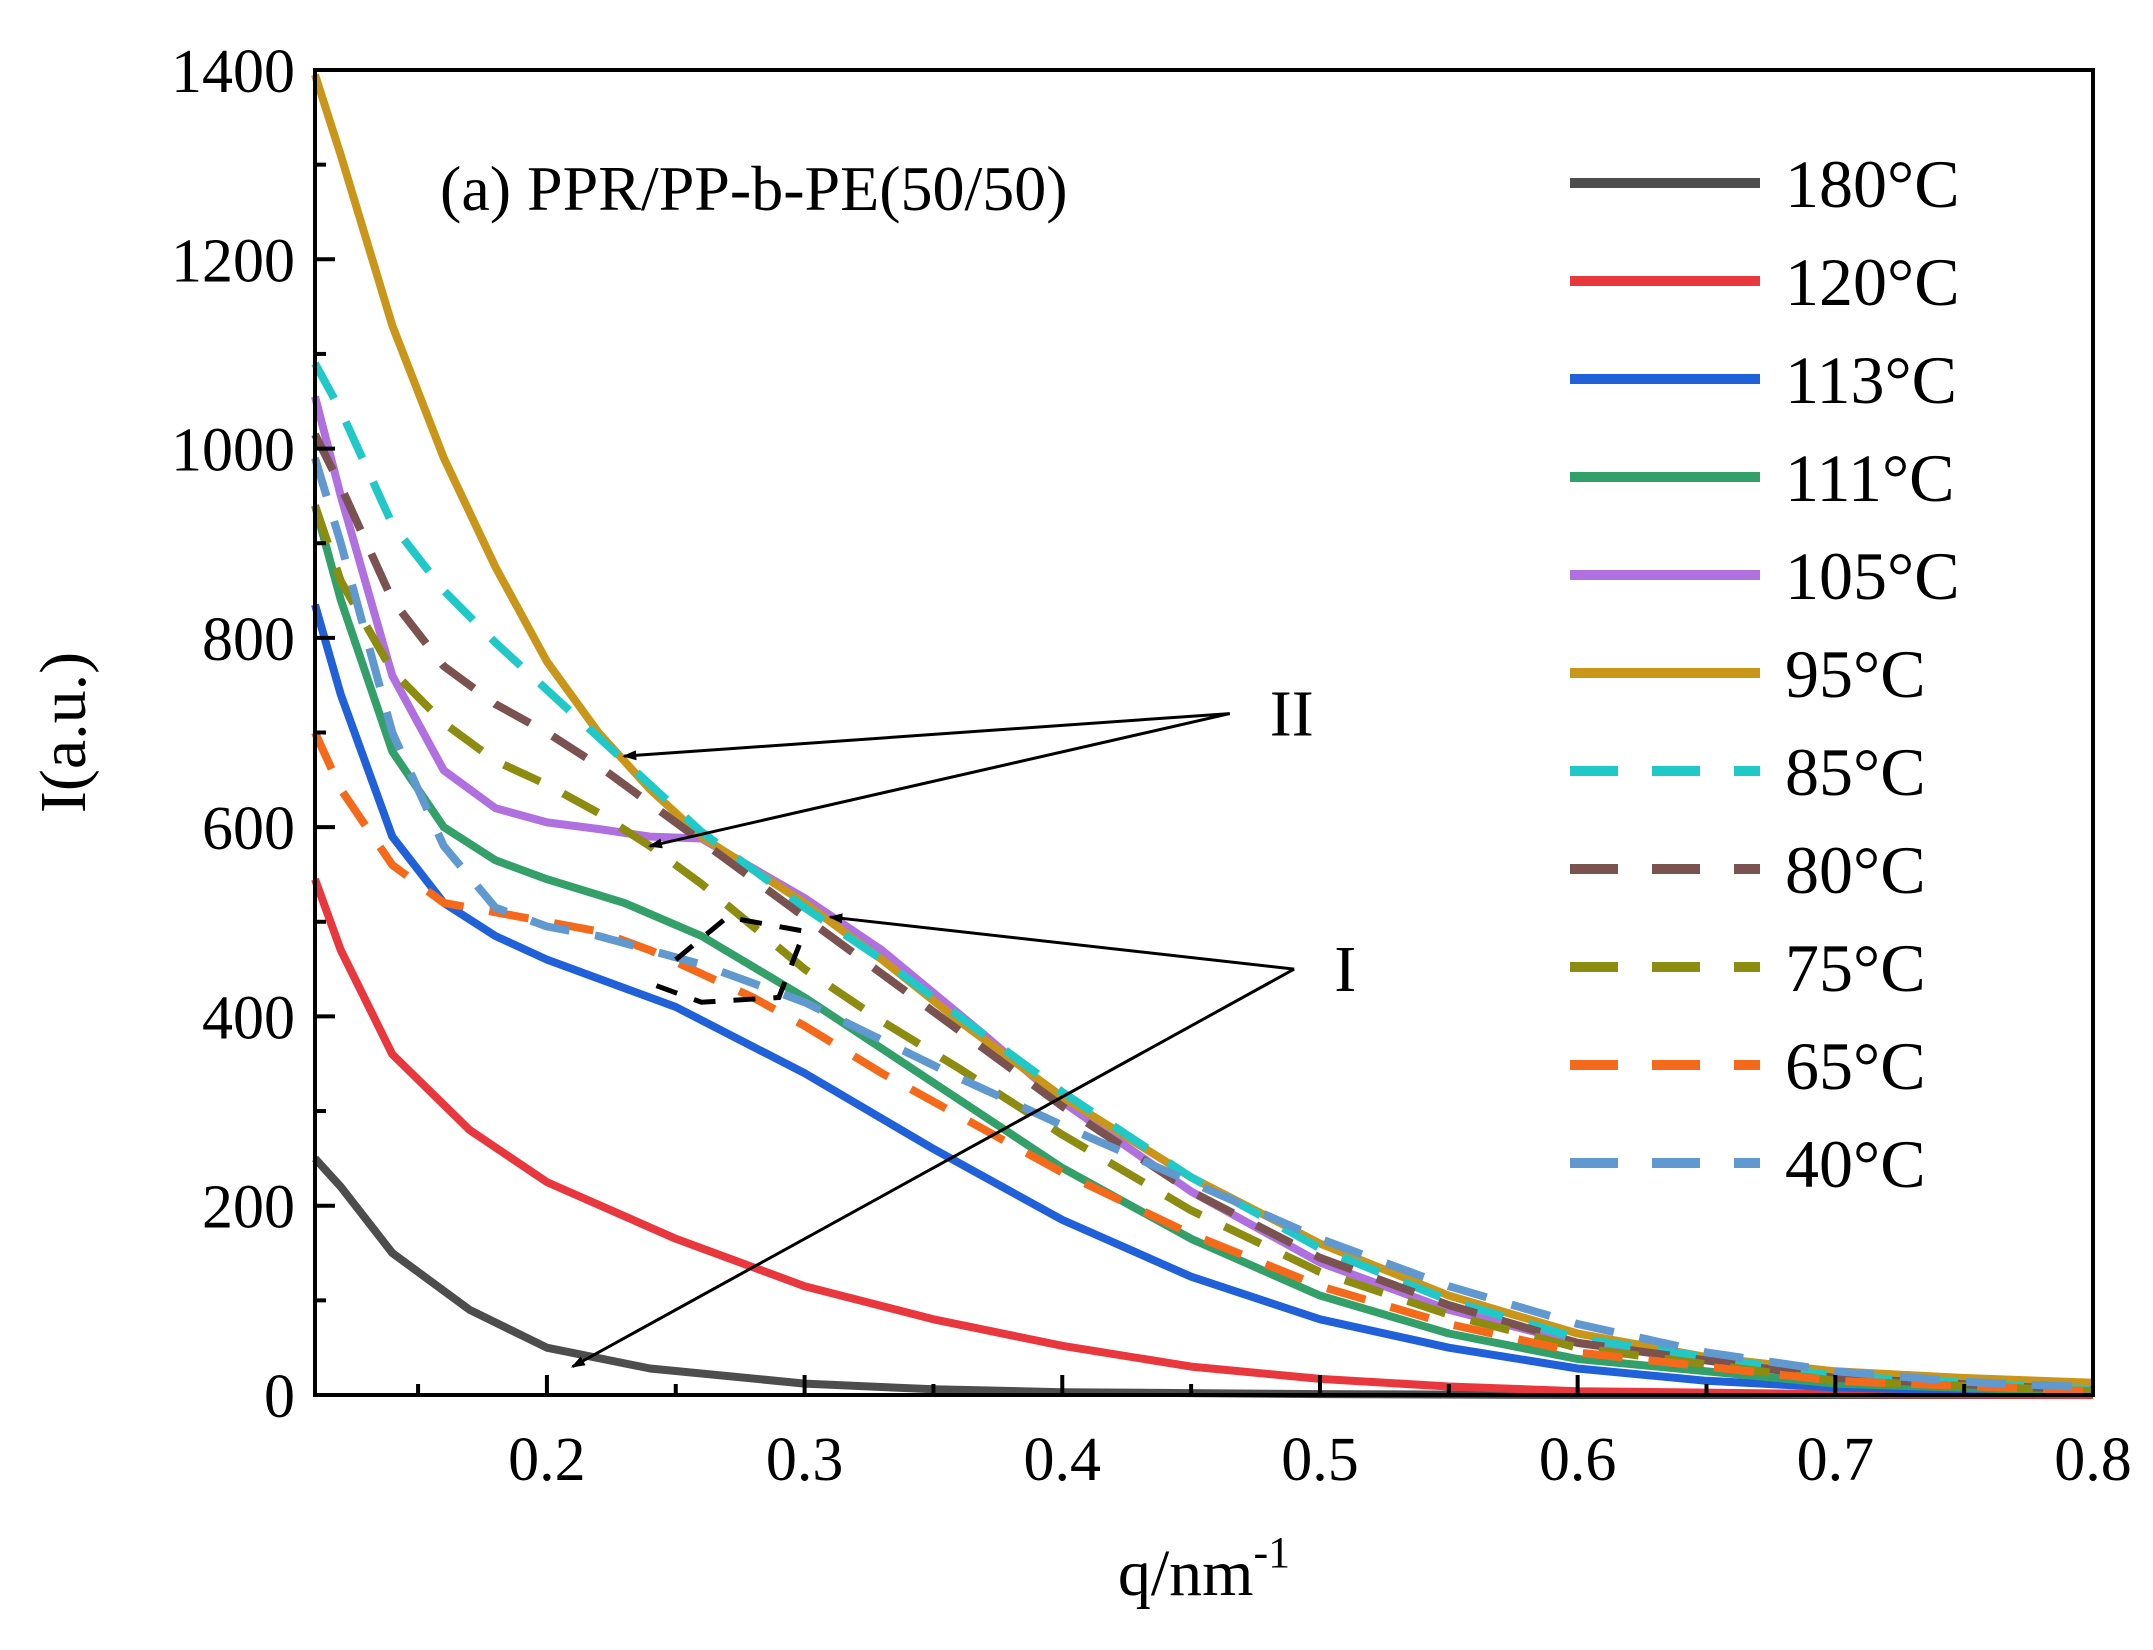 This screenshot has width=2153, height=1650. What do you see at coordinates (1345, 969) in the screenshot?
I see `annotation-label-I: I` at bounding box center [1345, 969].